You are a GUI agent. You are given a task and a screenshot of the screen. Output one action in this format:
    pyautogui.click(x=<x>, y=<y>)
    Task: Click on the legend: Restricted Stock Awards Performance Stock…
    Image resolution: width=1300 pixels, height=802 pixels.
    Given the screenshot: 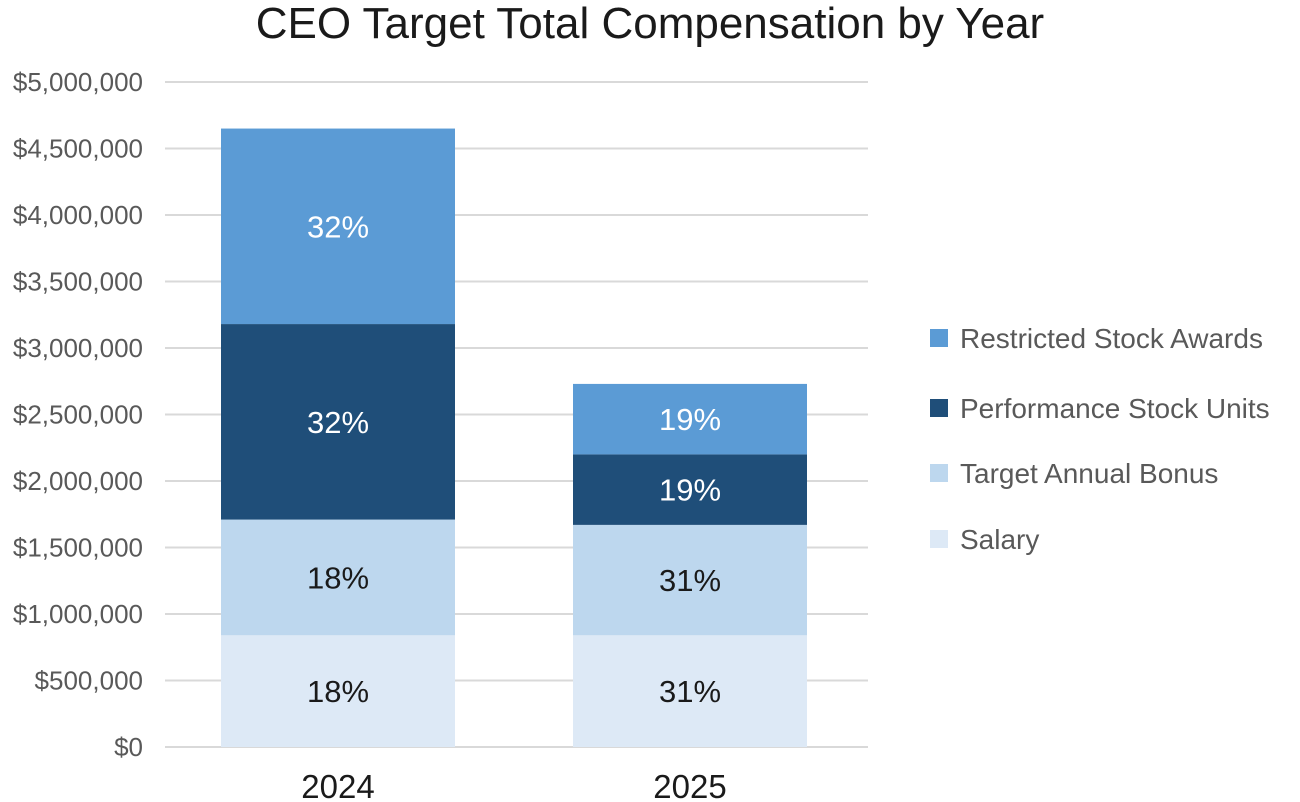 What is the action you would take?
    pyautogui.click(x=1100, y=439)
    